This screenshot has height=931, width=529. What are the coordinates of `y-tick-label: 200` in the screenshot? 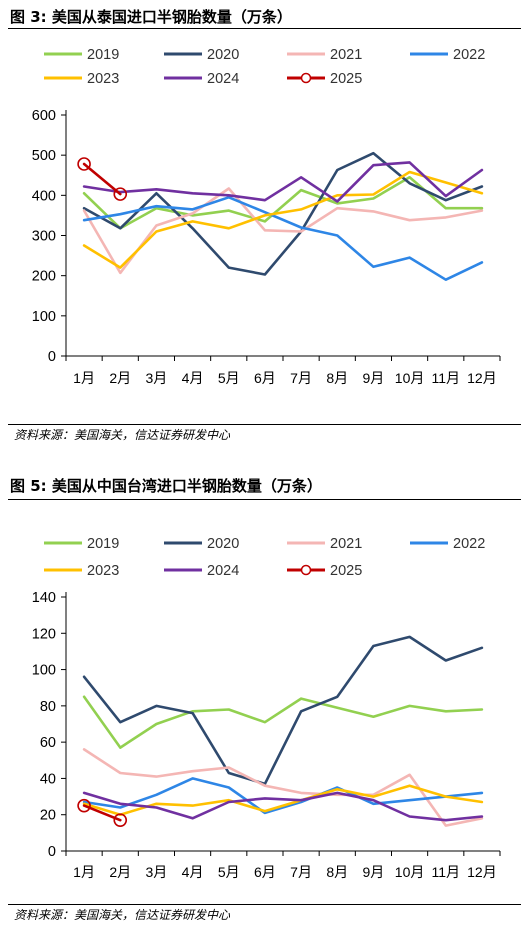 It's located at (44, 277).